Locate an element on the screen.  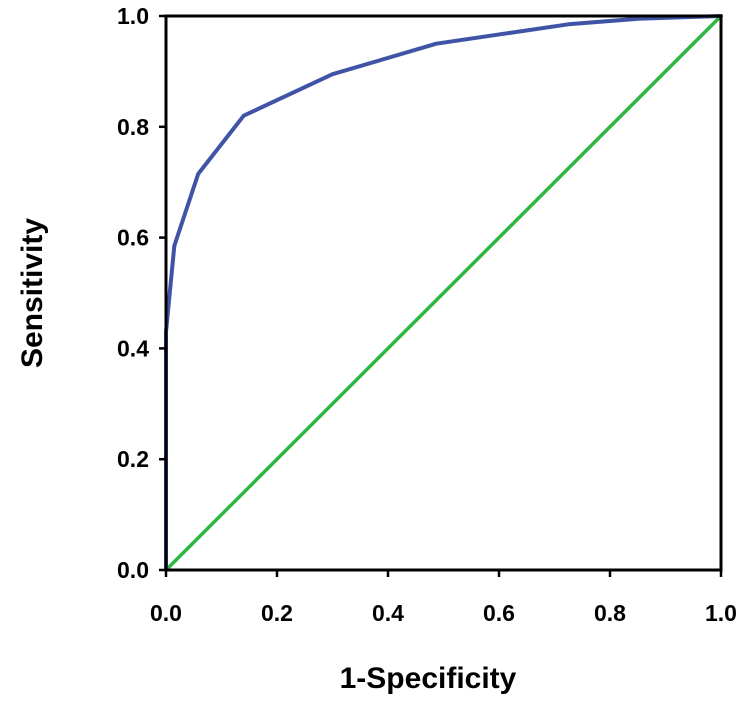
x-tick-label: 1.0 is located at coordinates (721, 613).